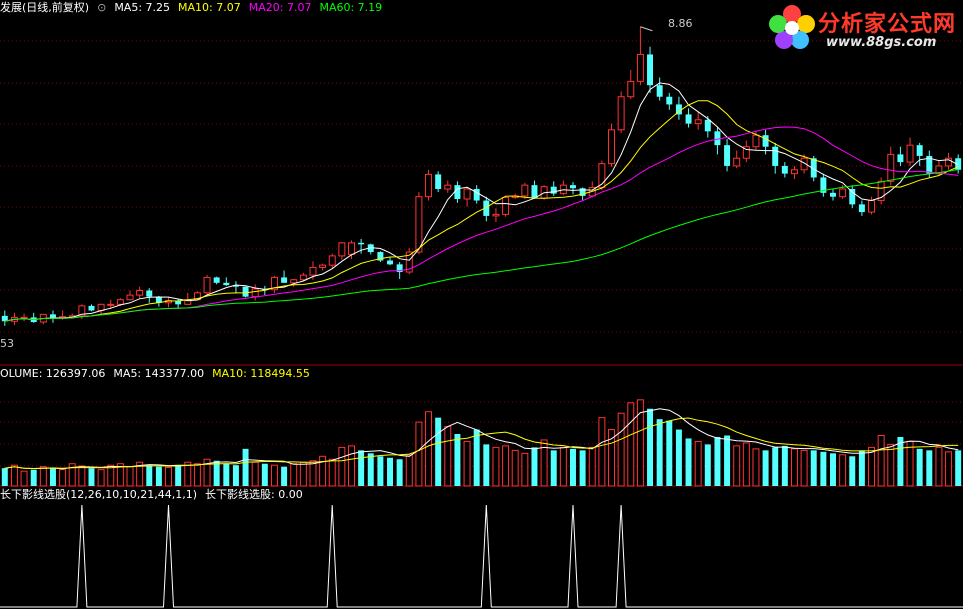 Image resolution: width=963 pixels, height=609 pixels. What do you see at coordinates (102, 7) in the screenshot?
I see `settings-circle-icon: ⊙` at bounding box center [102, 7].